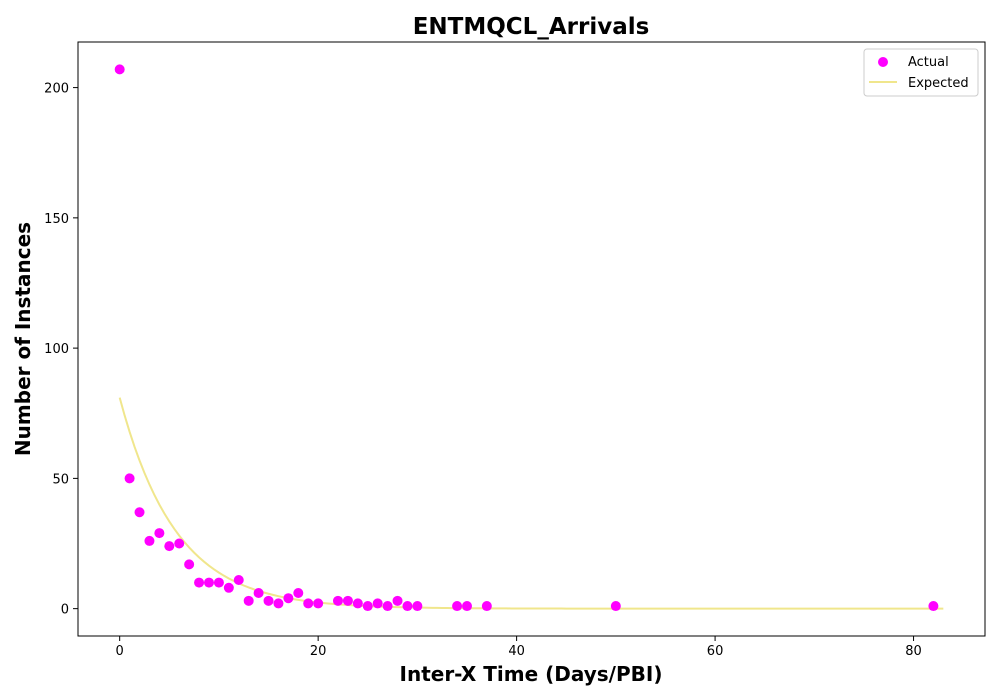 The height and width of the screenshot is (700, 1000). I want to click on y-tick-label: 0, so click(65, 610).